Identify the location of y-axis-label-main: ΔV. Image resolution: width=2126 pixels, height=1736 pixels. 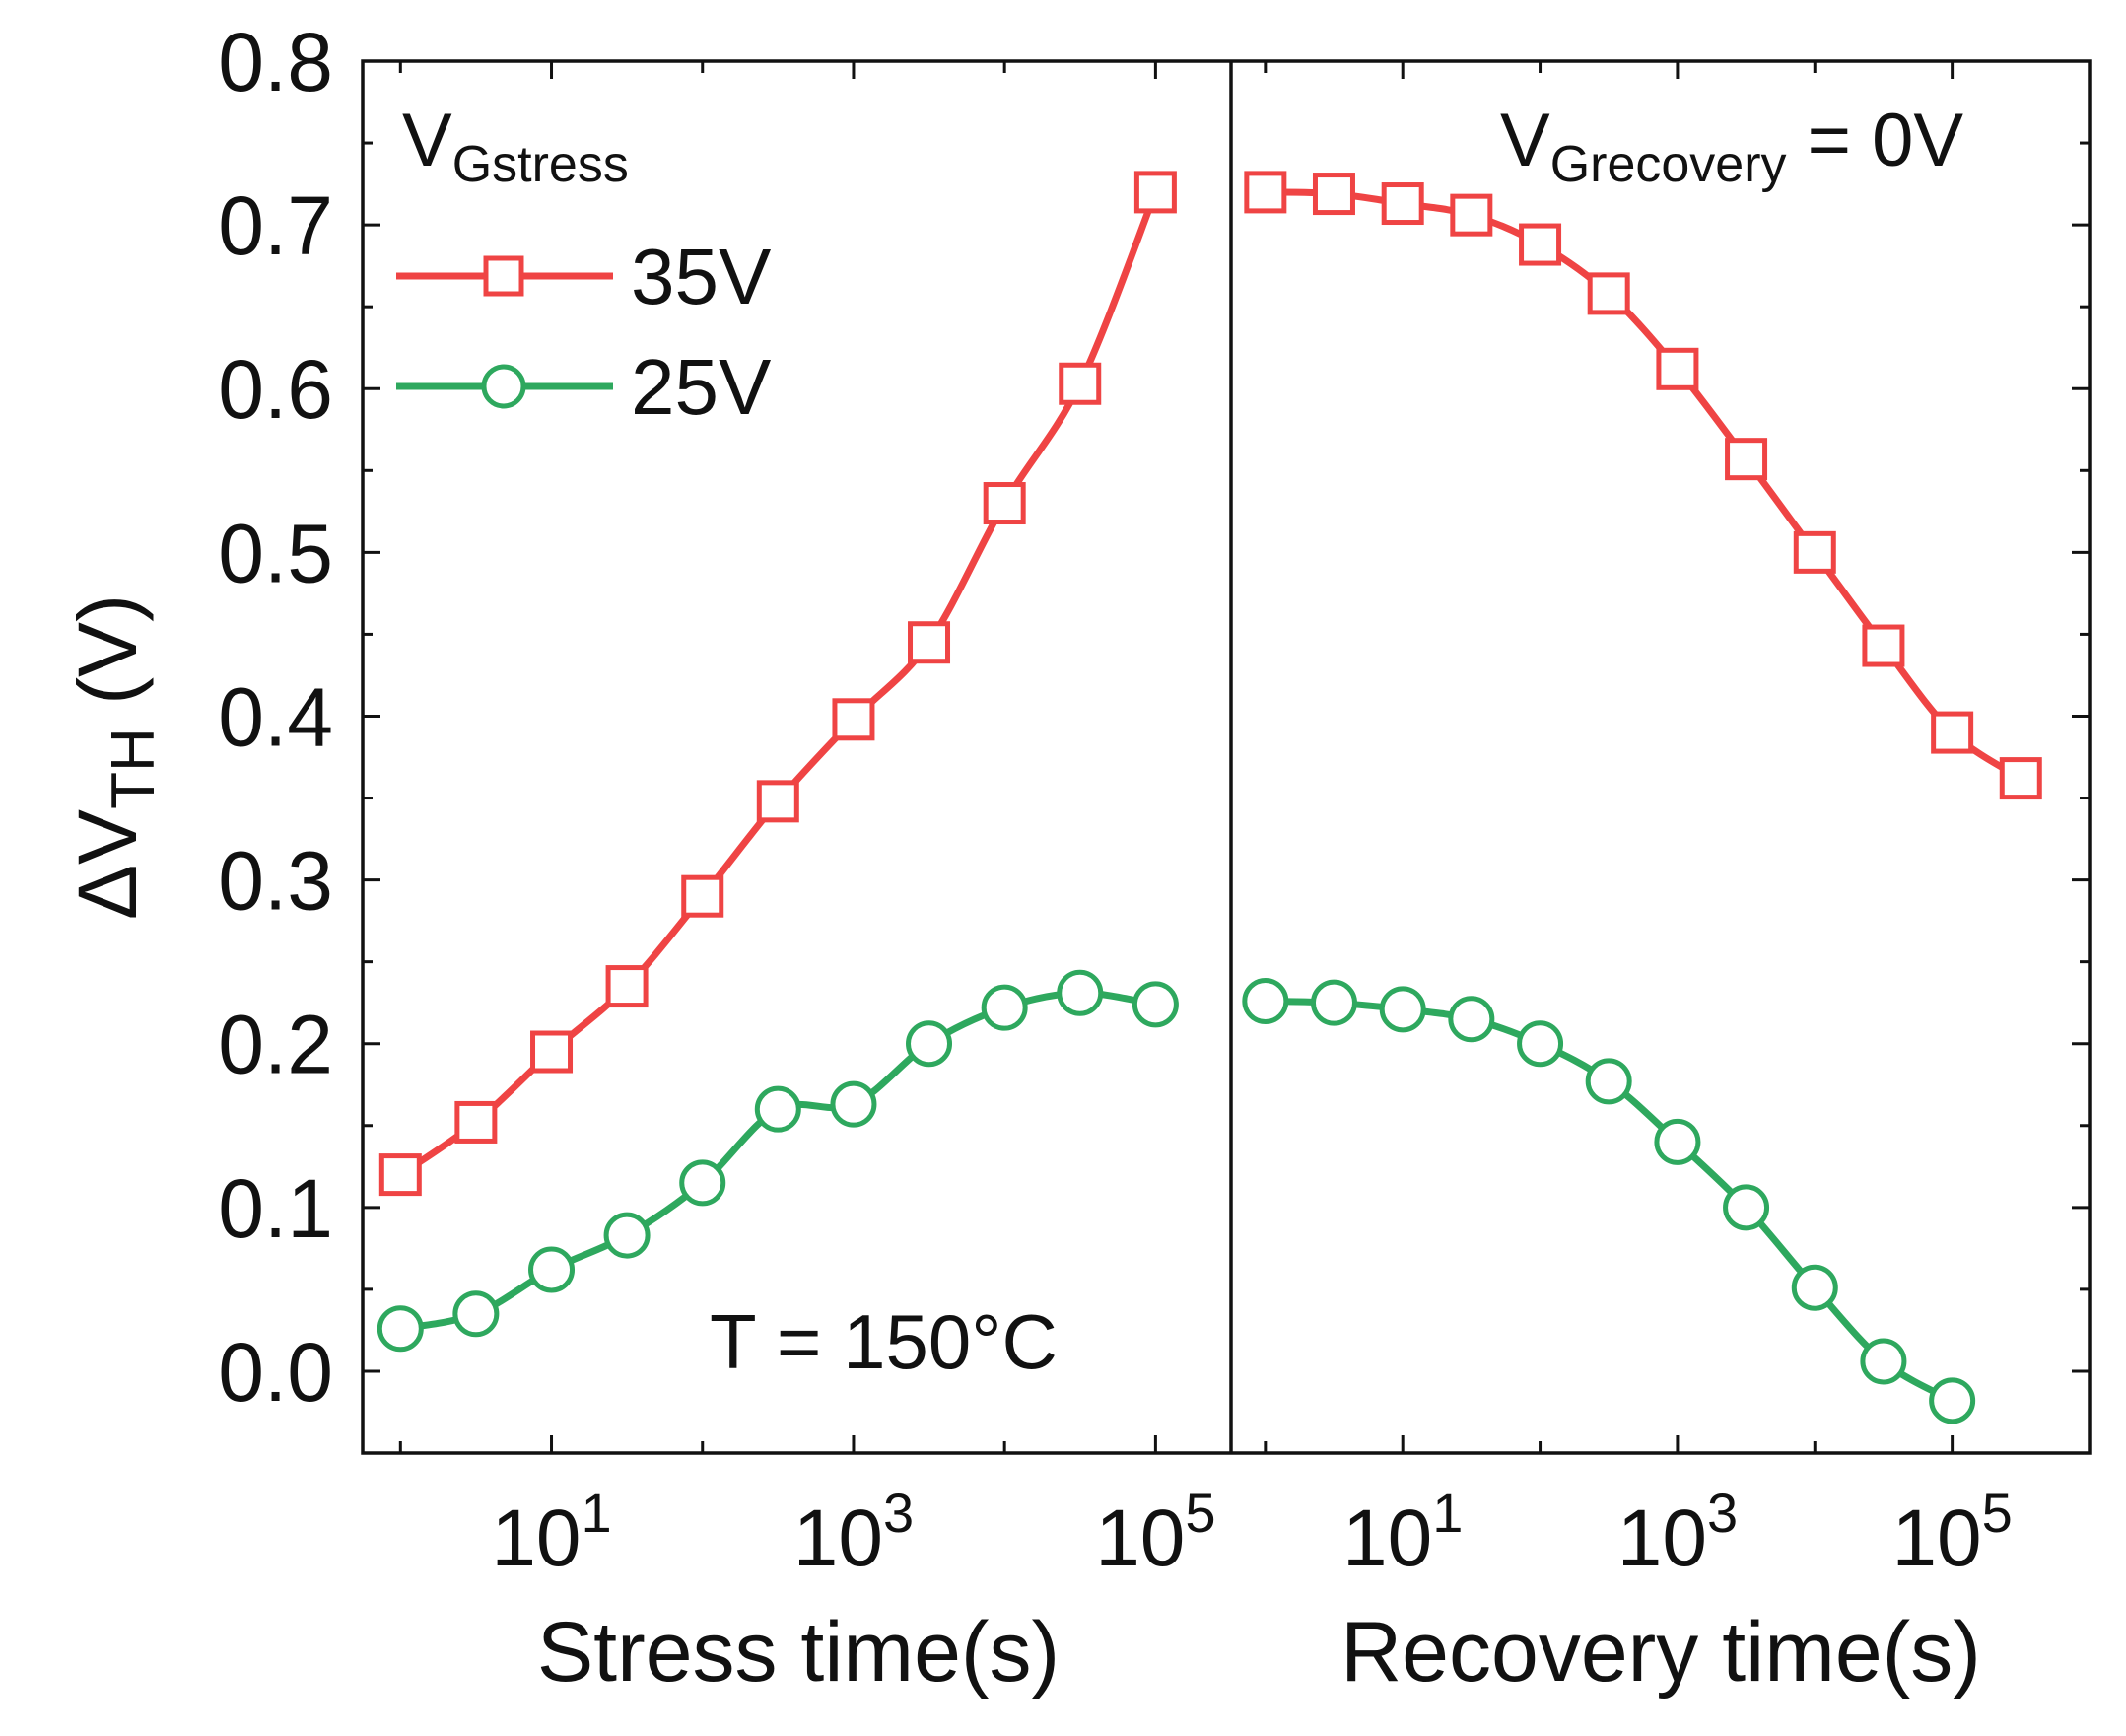
(107, 864).